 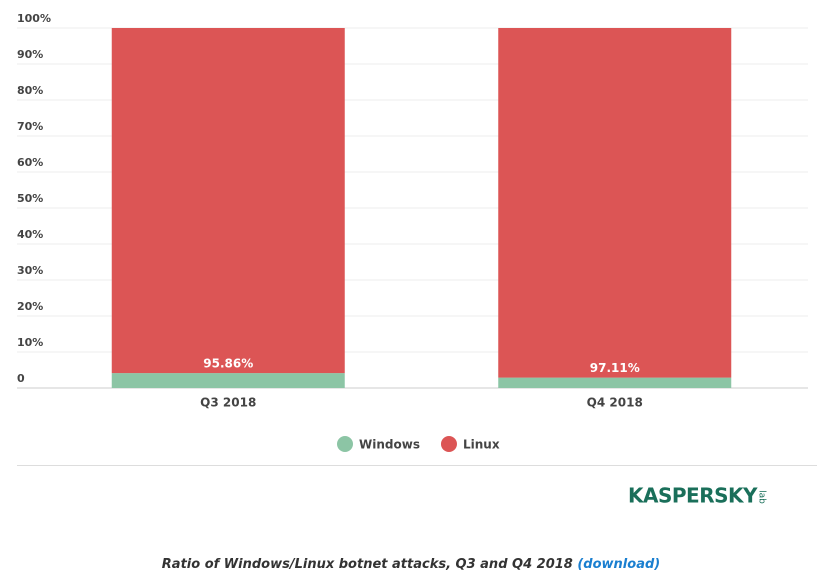 I want to click on x-tick-label: Q3 2018, so click(x=228, y=403).